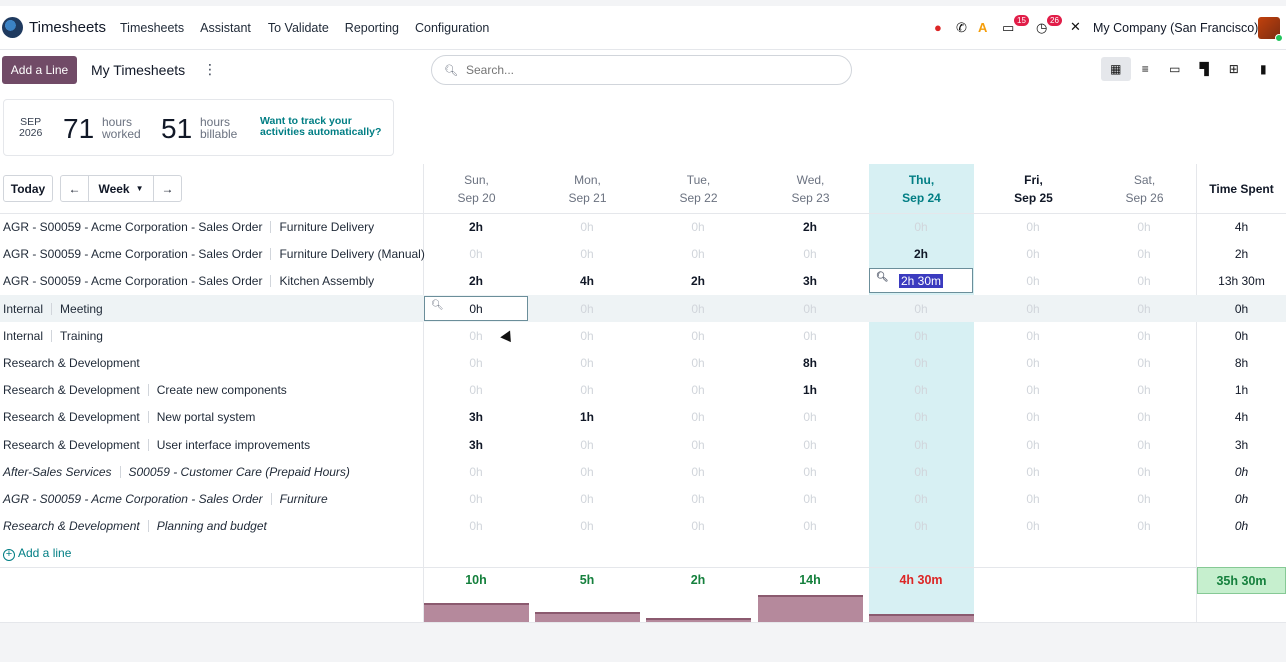 This screenshot has height=662, width=1286. Describe the element at coordinates (81, 335) in the screenshot. I see `task-name: Training` at that location.